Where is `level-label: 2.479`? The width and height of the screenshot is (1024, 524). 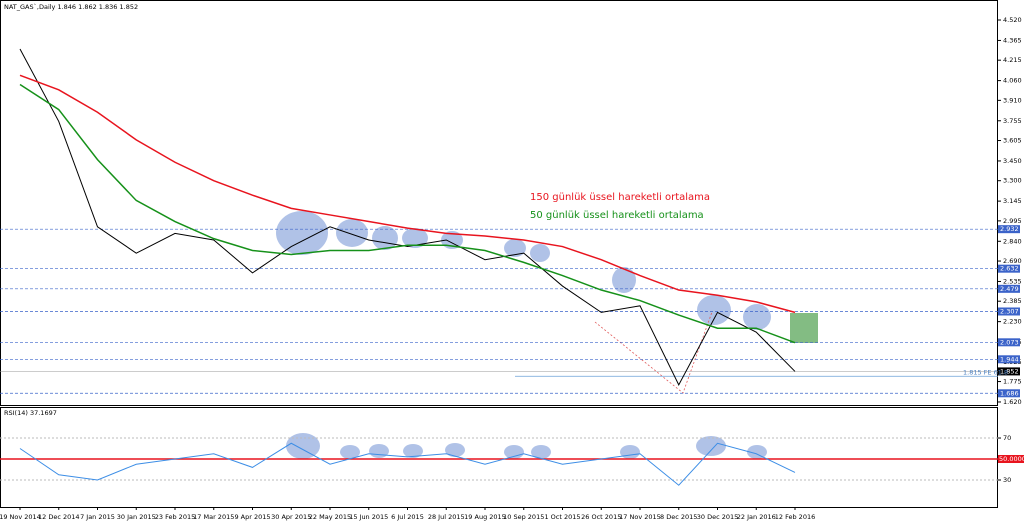 level-label: 2.479 is located at coordinates (1009, 289).